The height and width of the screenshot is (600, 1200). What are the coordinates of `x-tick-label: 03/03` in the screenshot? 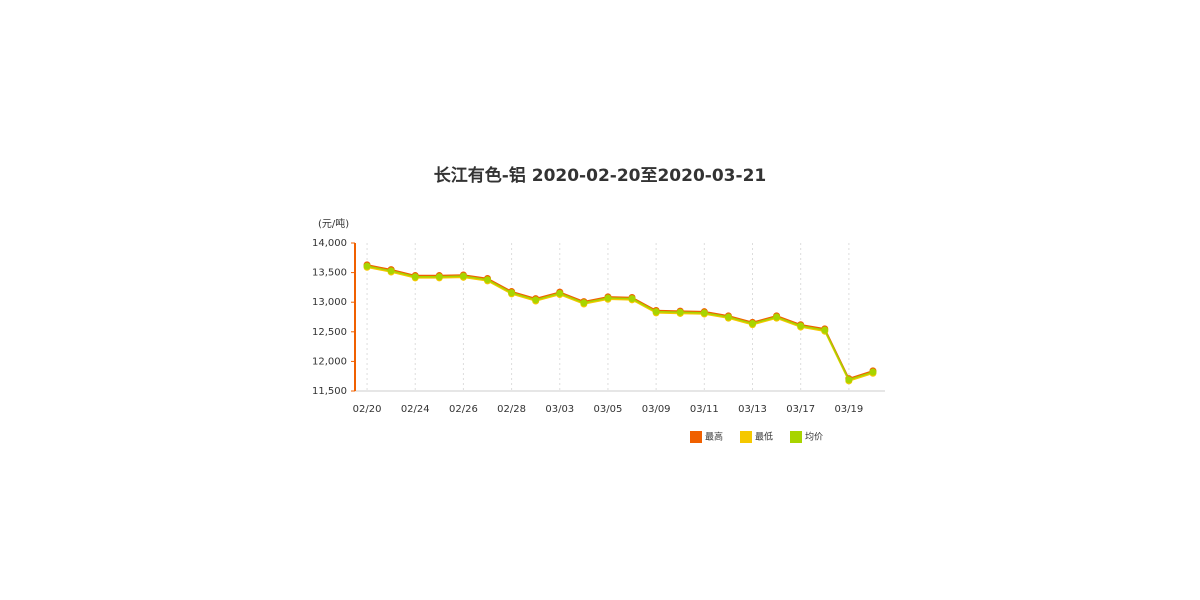 It's located at (559, 409).